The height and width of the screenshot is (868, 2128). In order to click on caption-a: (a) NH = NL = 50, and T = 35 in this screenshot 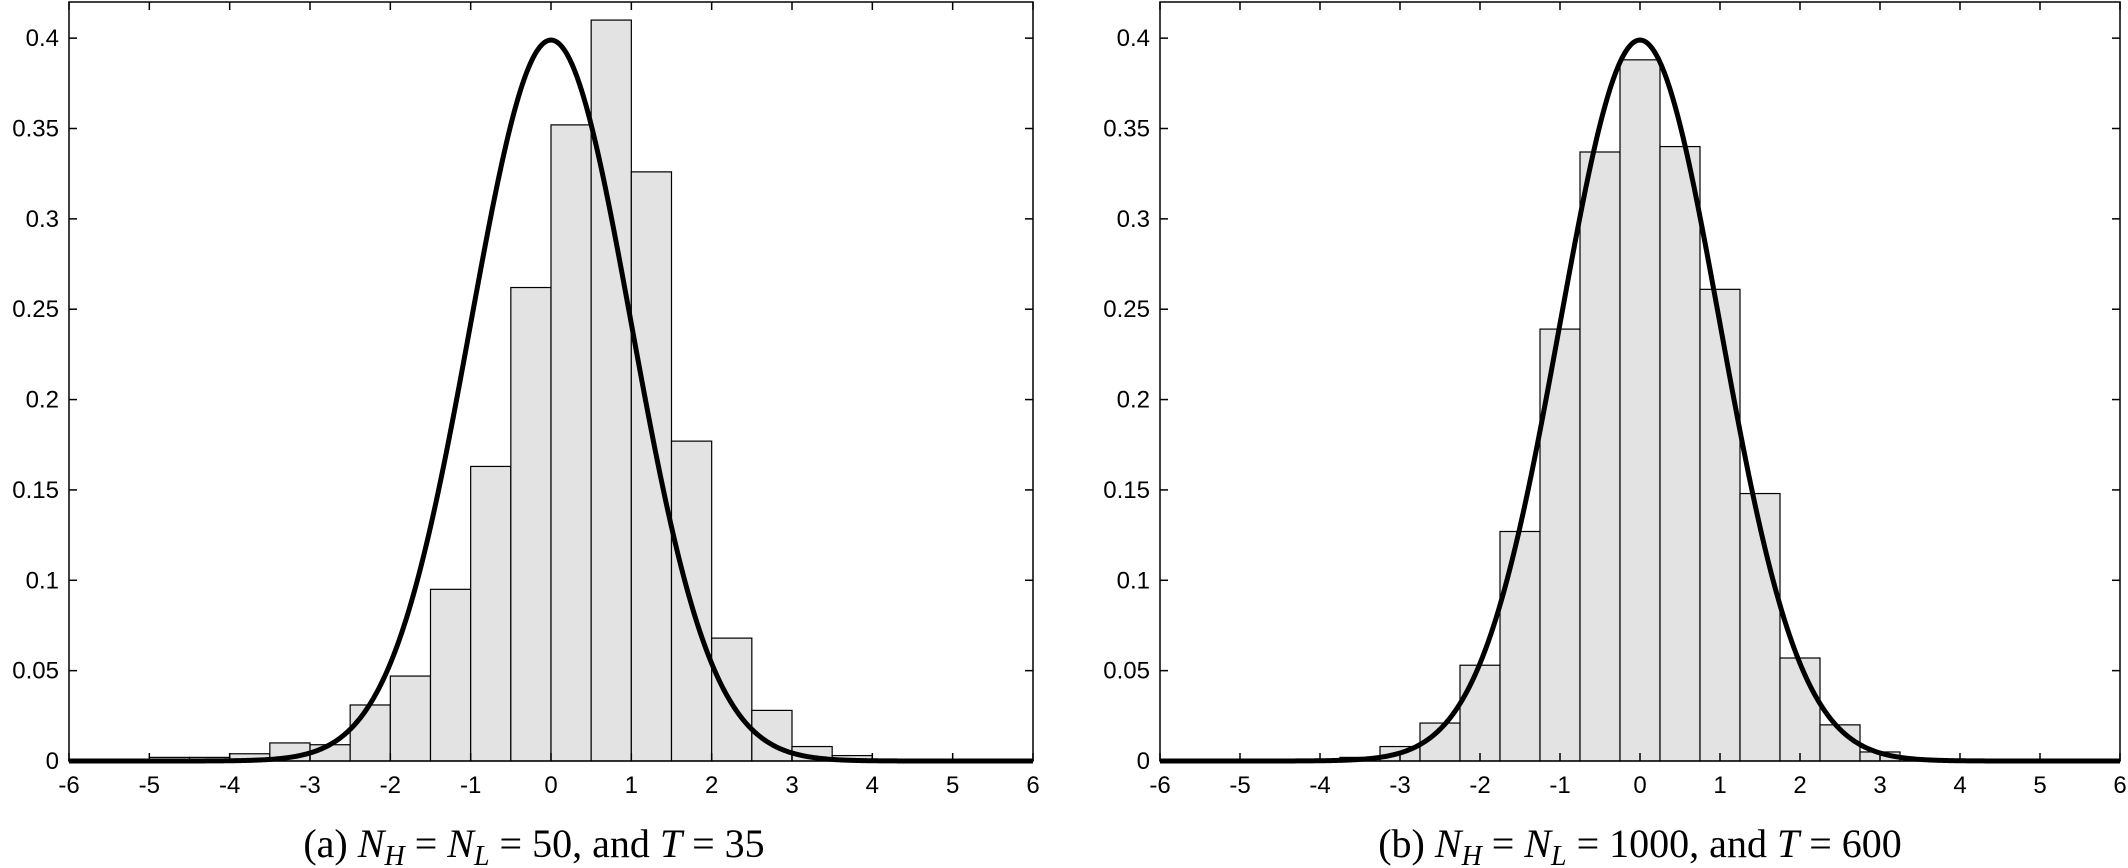, I will do `click(533, 844)`.